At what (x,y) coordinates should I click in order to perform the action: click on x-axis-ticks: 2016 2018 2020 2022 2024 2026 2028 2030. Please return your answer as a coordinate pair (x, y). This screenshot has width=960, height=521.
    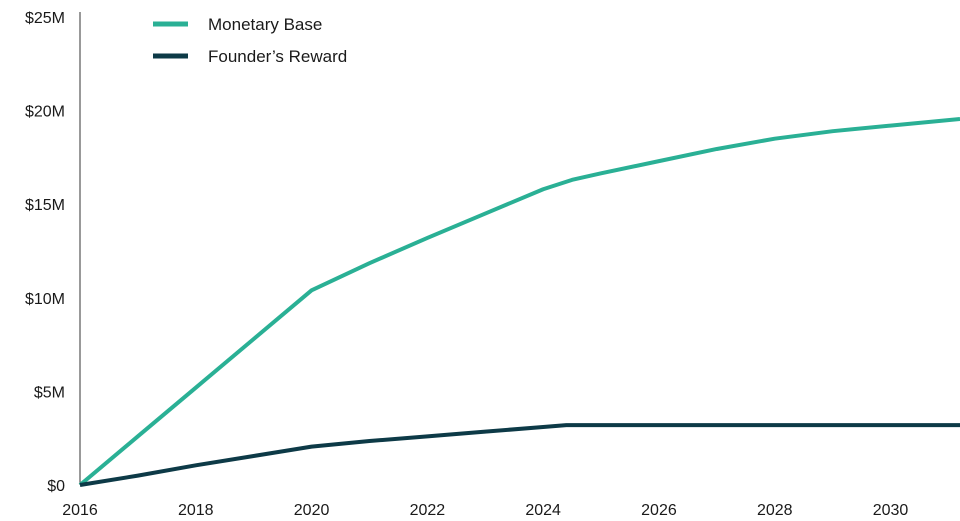
    Looking at the image, I should click on (485, 510).